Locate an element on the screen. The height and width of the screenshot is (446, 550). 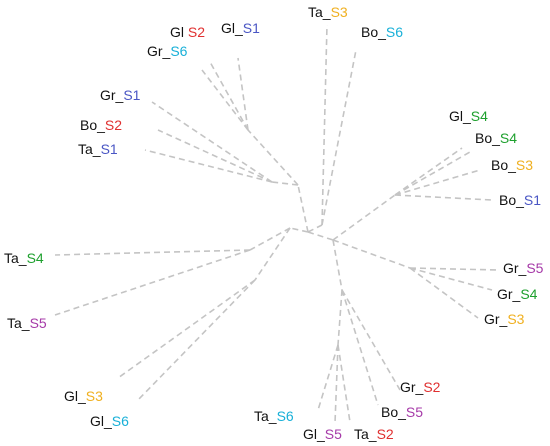
leaf-label-bo-s6: Bo_S6 is located at coordinates (382, 32).